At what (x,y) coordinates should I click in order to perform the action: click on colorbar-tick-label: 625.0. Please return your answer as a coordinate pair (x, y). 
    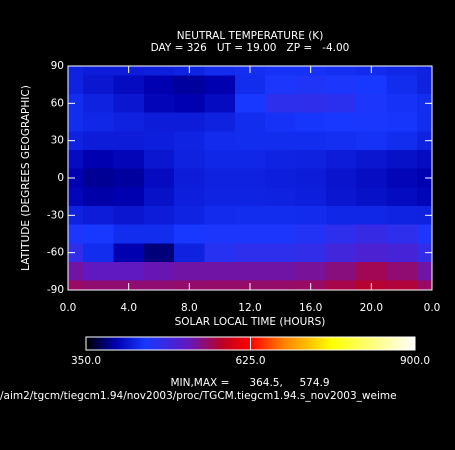
    Looking at the image, I should click on (250, 361).